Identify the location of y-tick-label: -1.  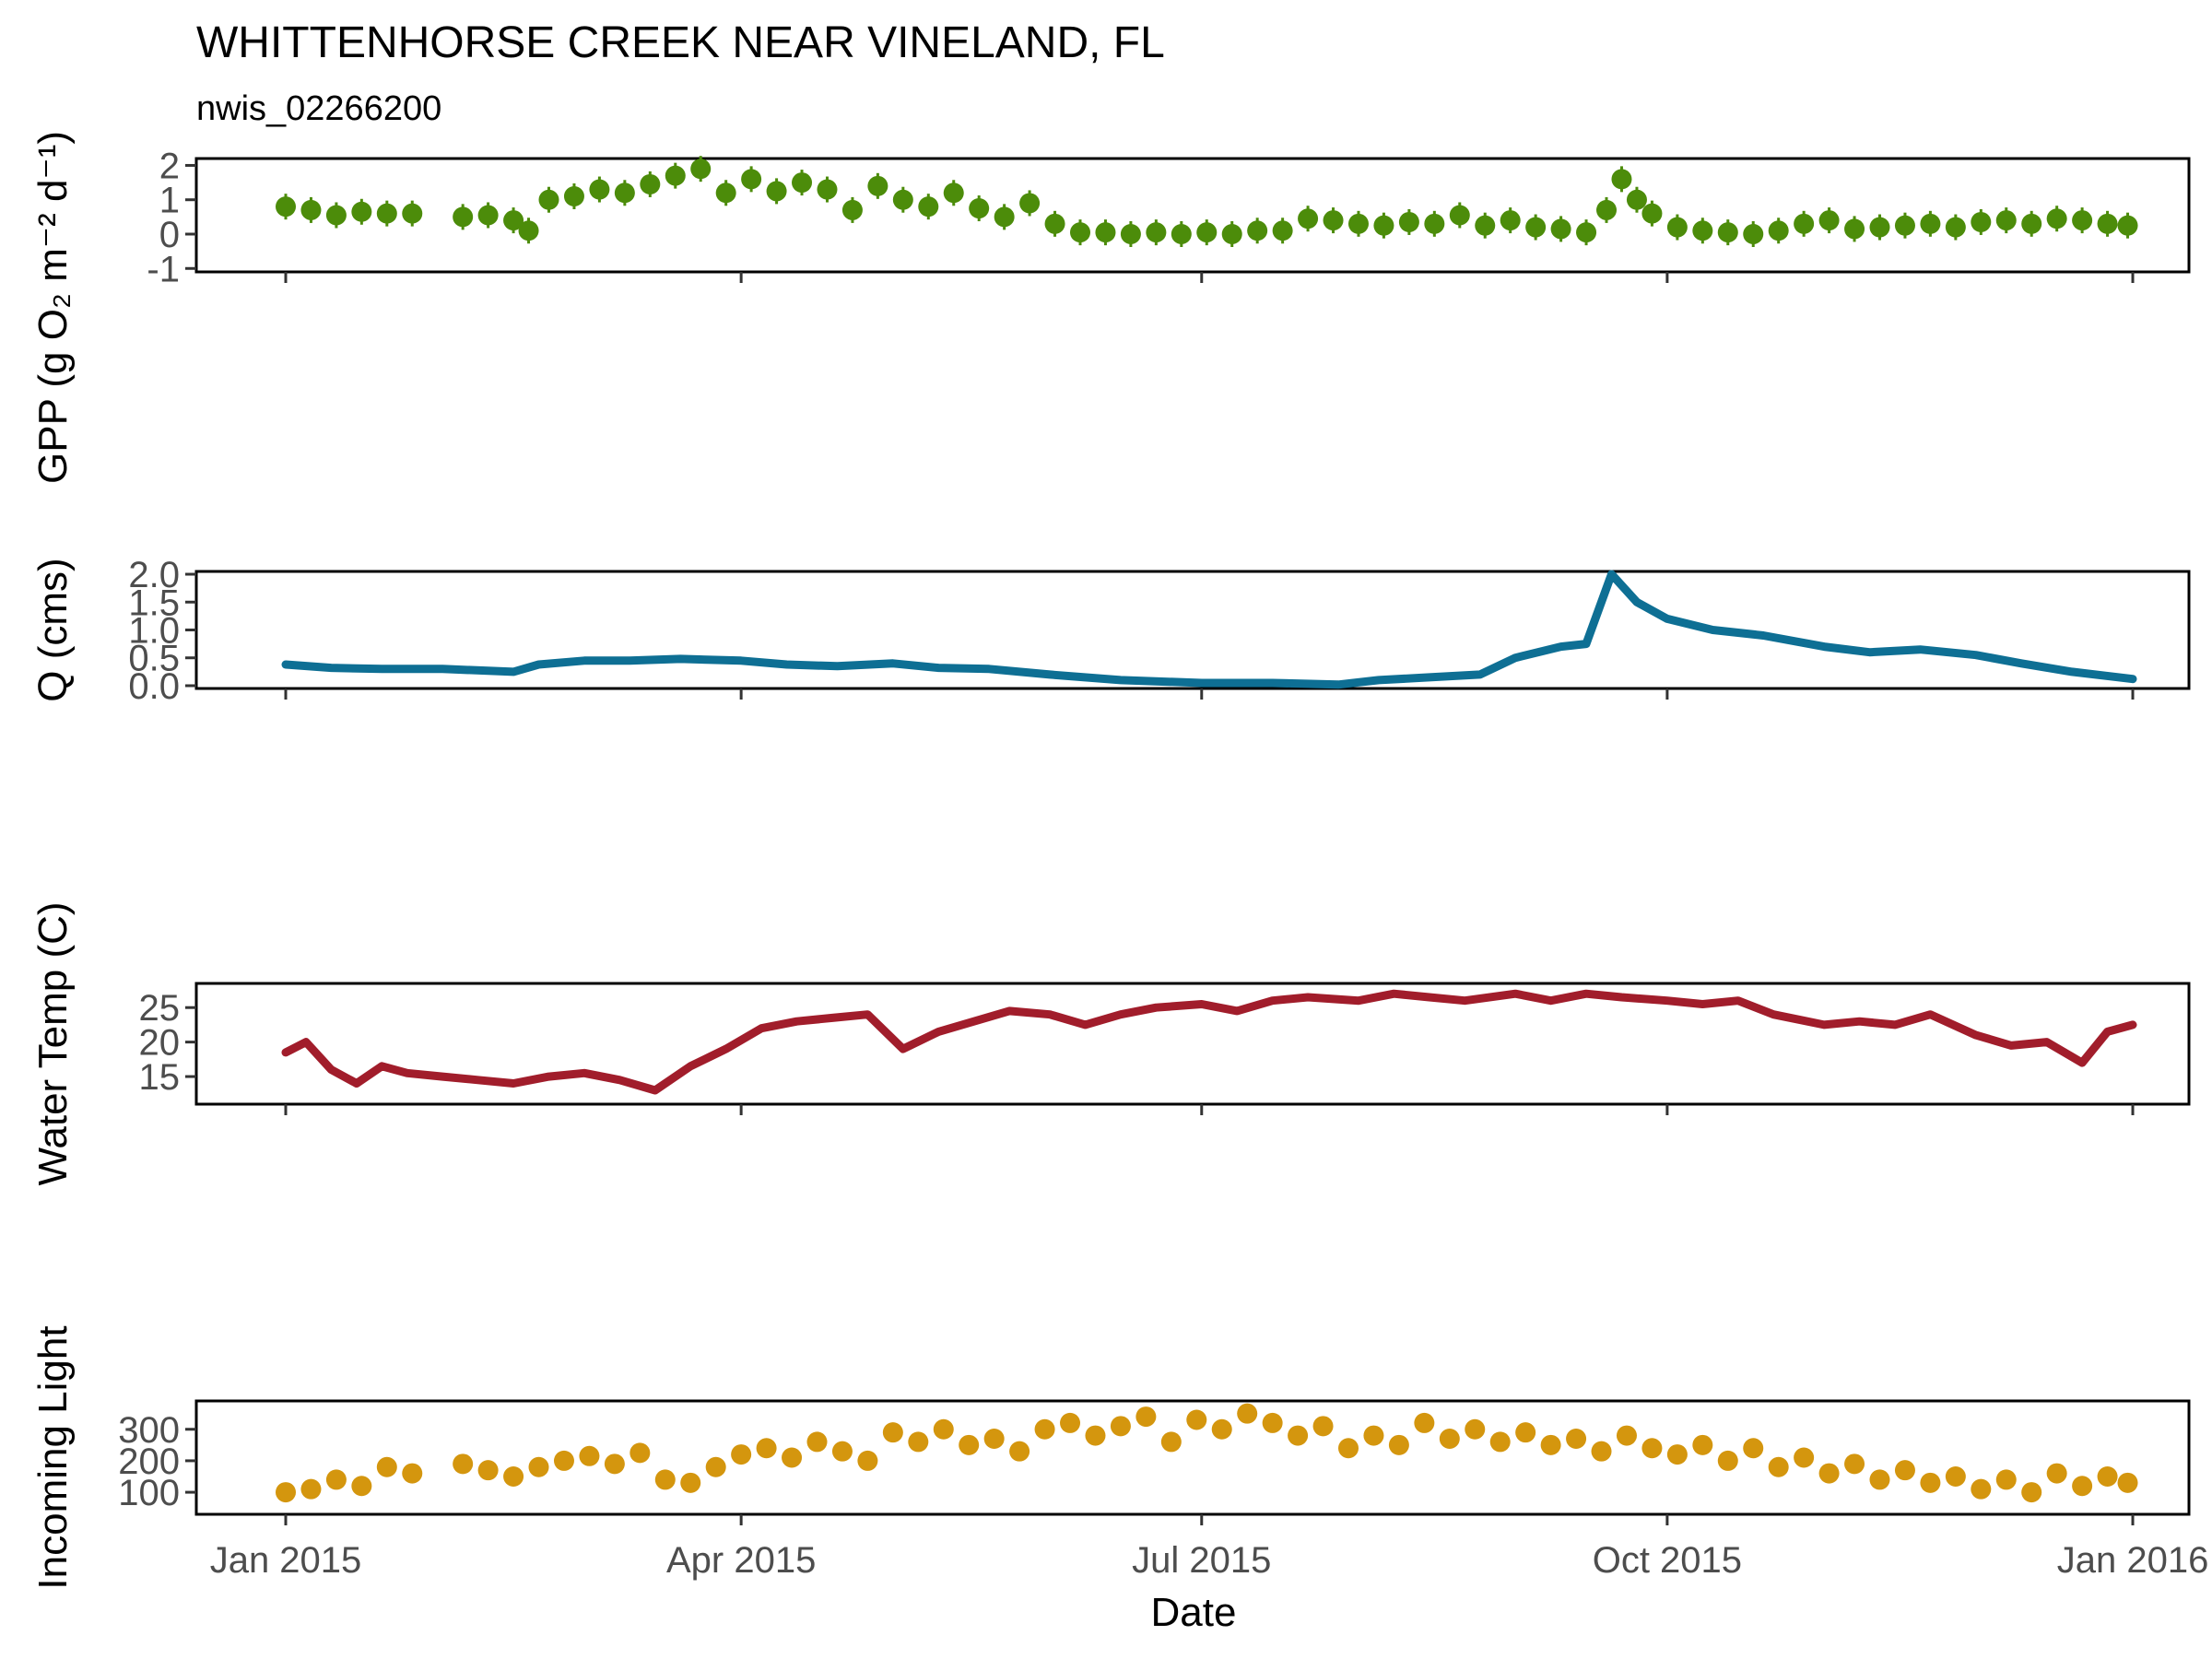
(163, 269).